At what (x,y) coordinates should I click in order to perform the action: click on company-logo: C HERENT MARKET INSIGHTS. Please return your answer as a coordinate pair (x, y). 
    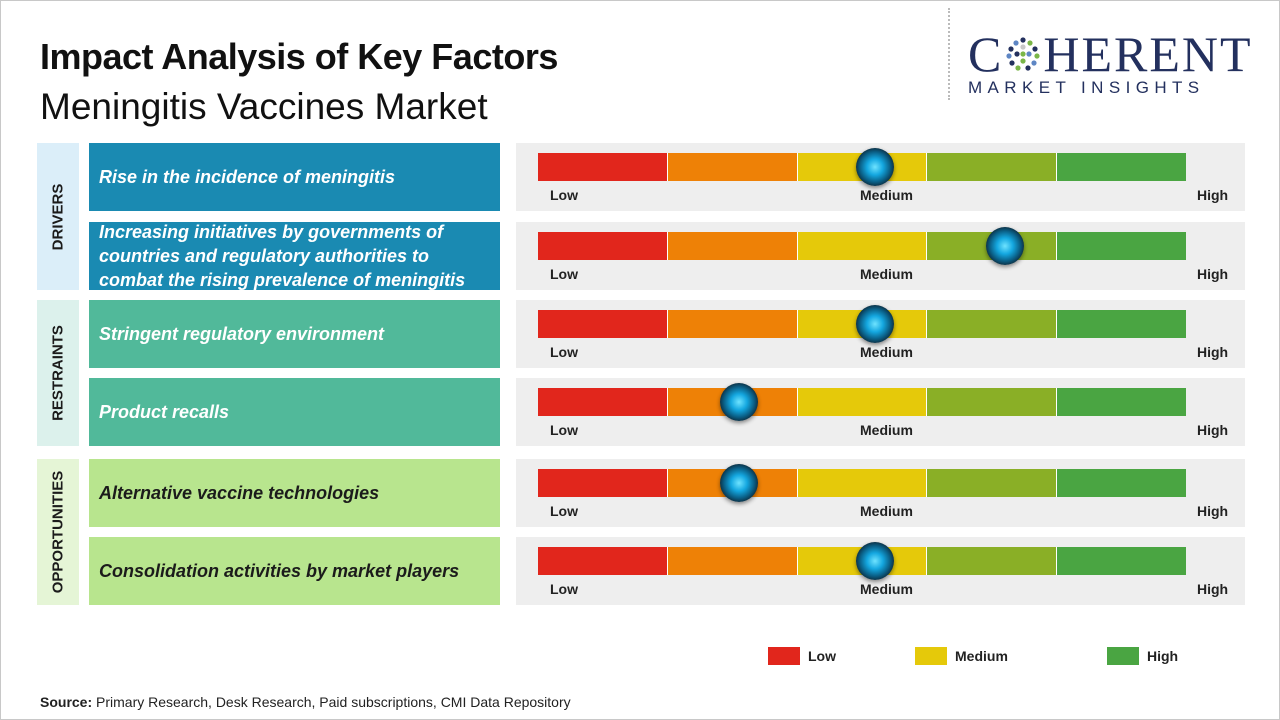
    Looking at the image, I should click on (1118, 63).